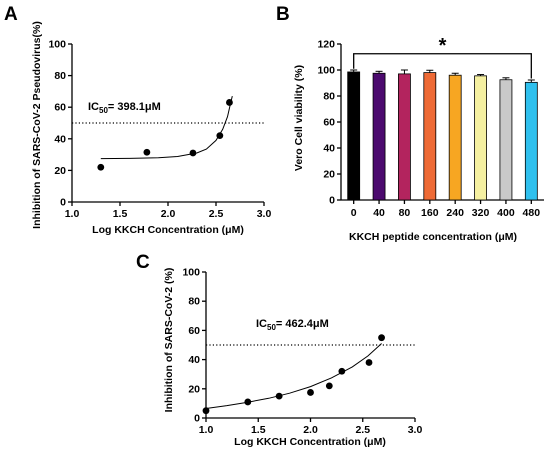 This screenshot has width=550, height=454. I want to click on panel-b-y-tick-label: 100, so click(326, 71).